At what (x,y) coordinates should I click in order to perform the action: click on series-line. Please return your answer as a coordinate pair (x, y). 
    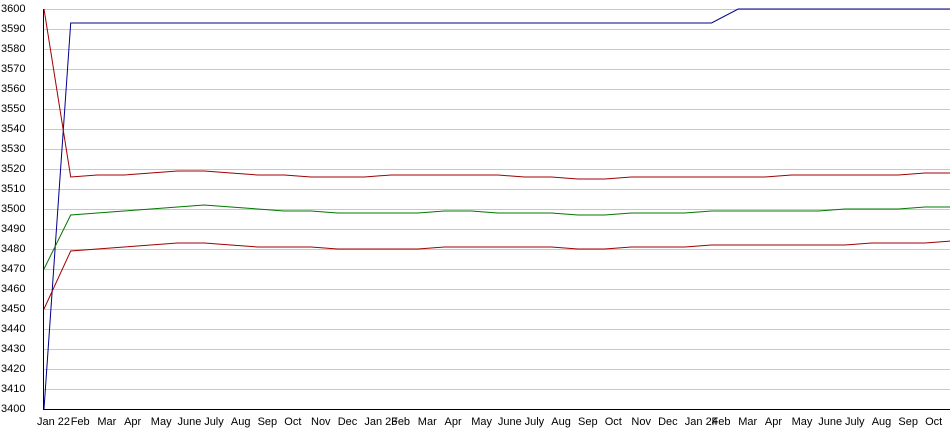
    Looking at the image, I should click on (496, 237).